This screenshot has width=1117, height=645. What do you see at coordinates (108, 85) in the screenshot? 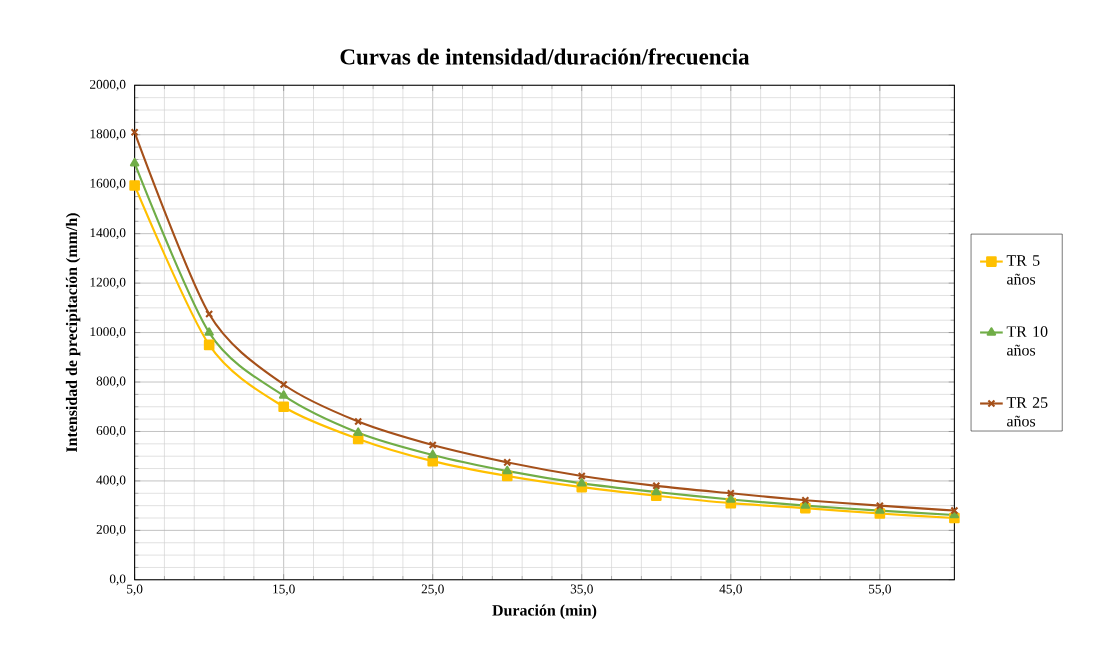
I see `y-tick-label: 2000,0` at bounding box center [108, 85].